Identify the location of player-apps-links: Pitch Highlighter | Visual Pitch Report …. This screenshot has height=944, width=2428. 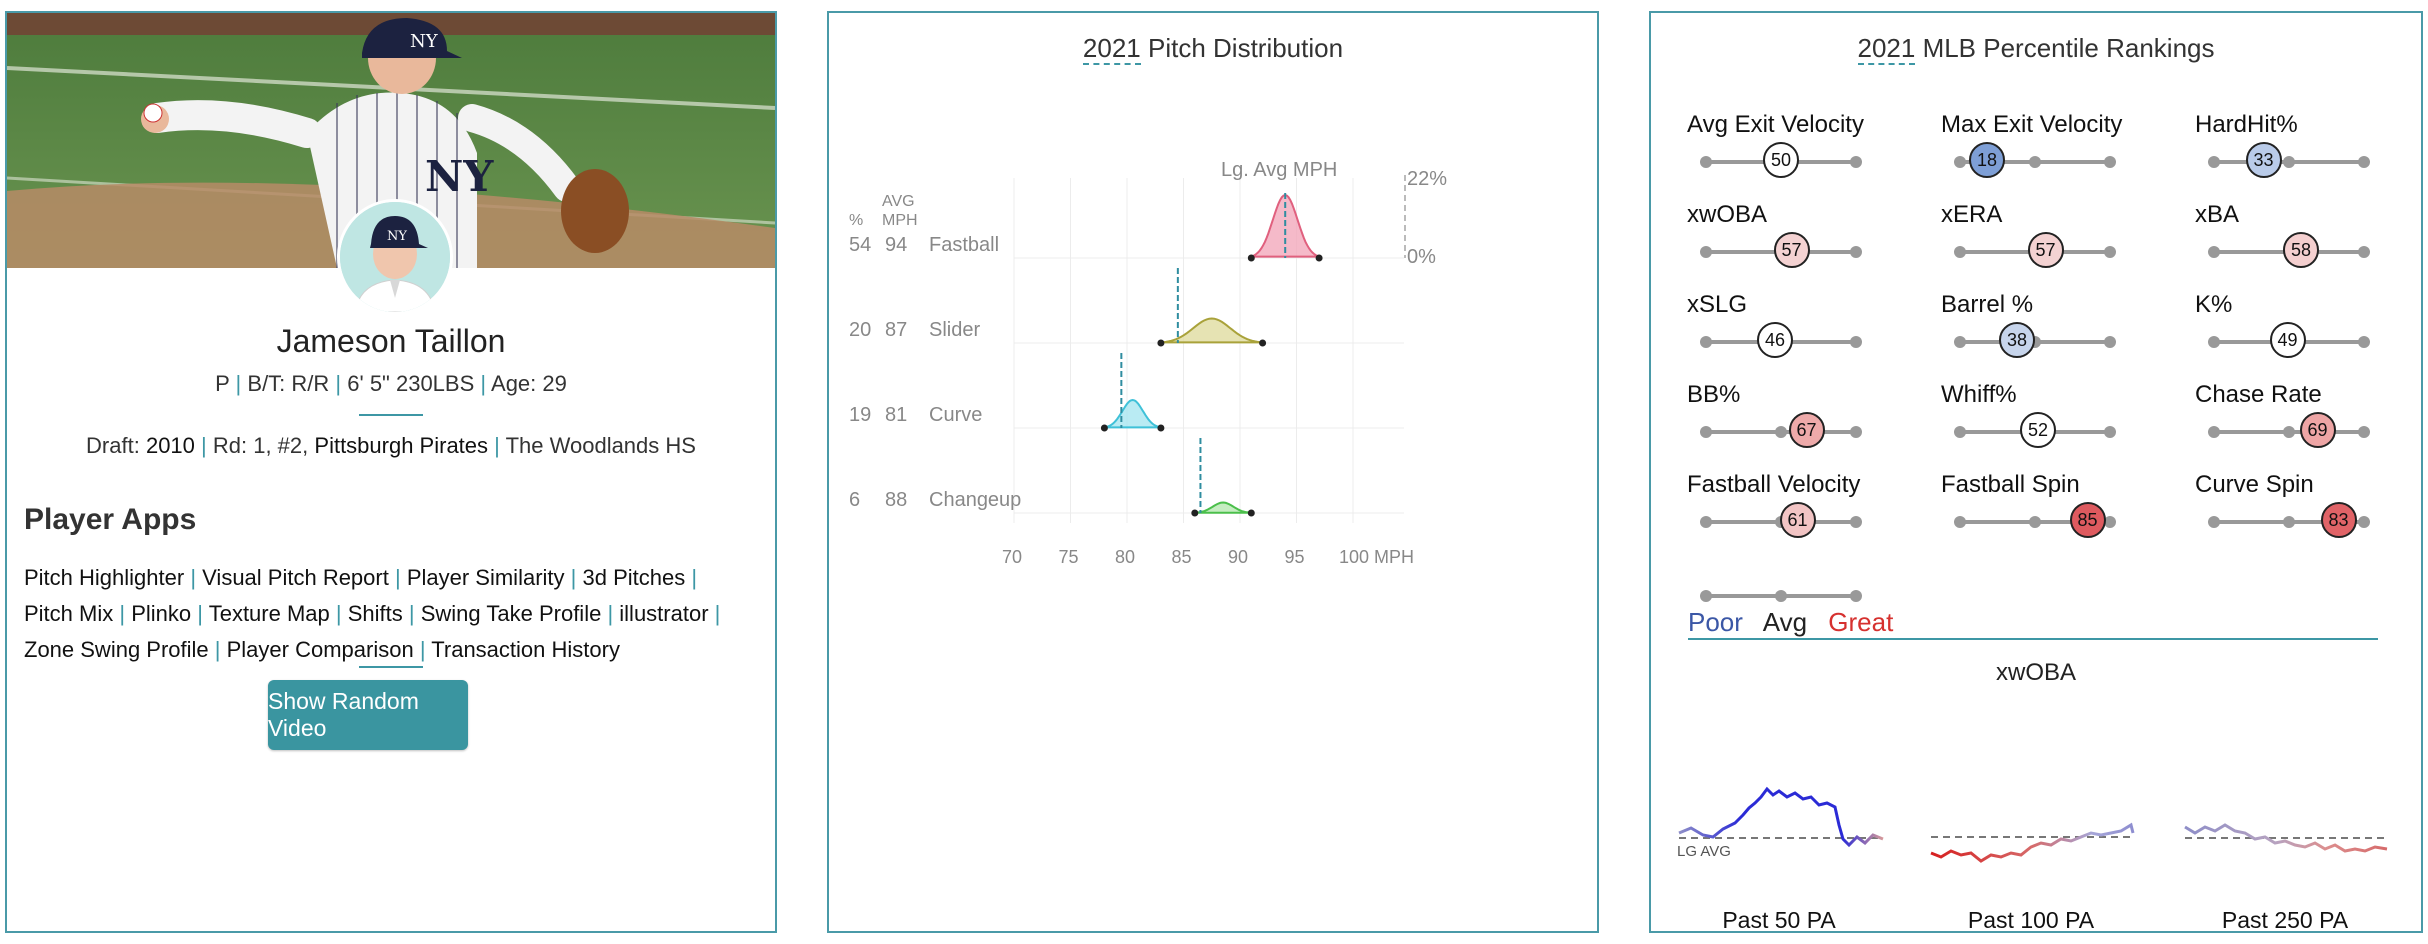
(394, 614).